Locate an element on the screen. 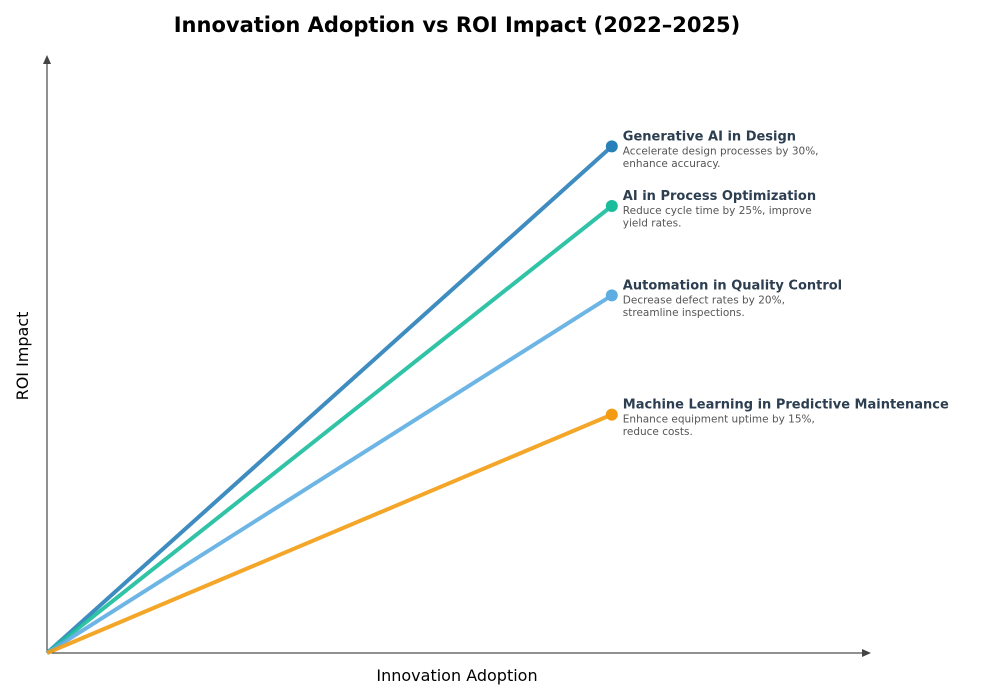 This screenshot has width=1000, height=700. series-label: AI in Process Optimization is located at coordinates (719, 196).